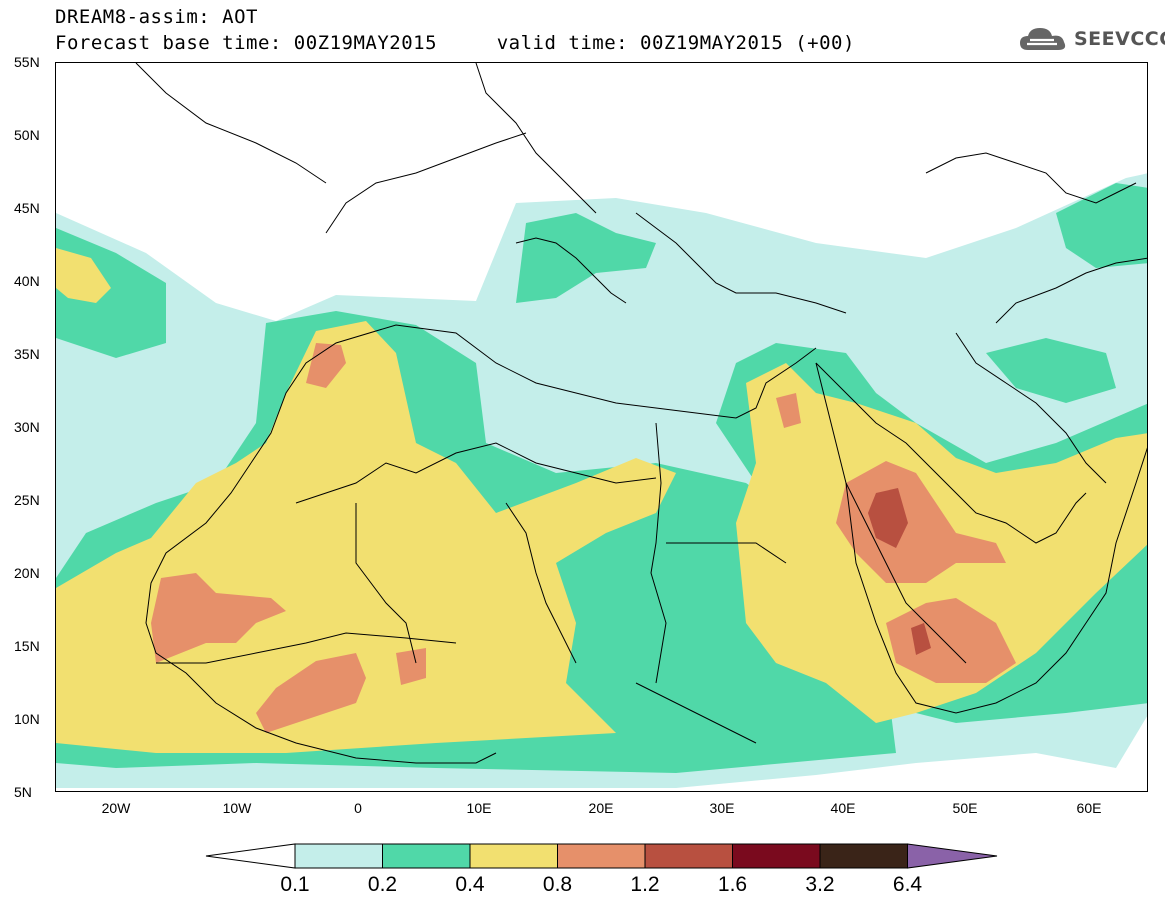 The height and width of the screenshot is (905, 1165). I want to click on colorbar-max-arrow, so click(952, 856).